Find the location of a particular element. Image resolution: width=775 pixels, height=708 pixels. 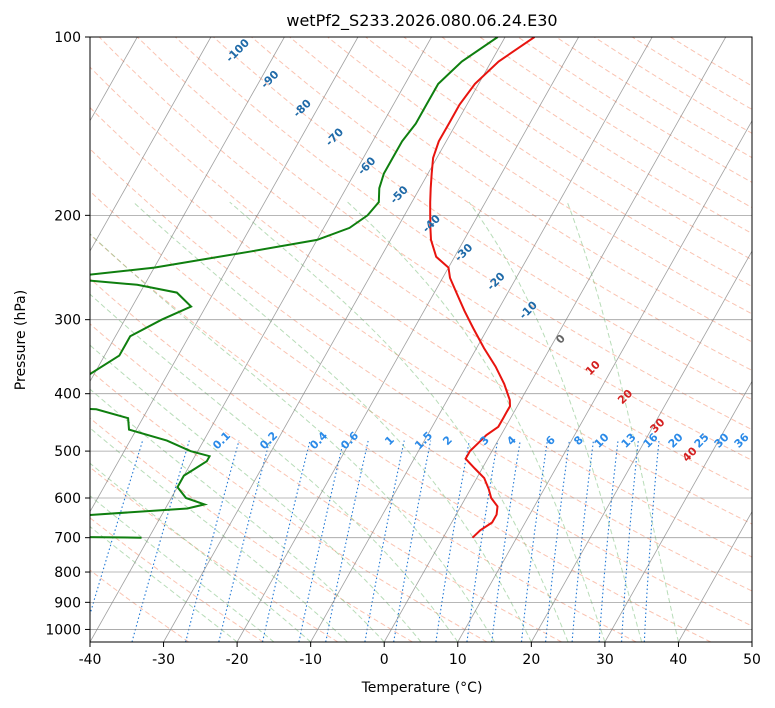

y-tick-label: 600 is located at coordinates (67, 499).